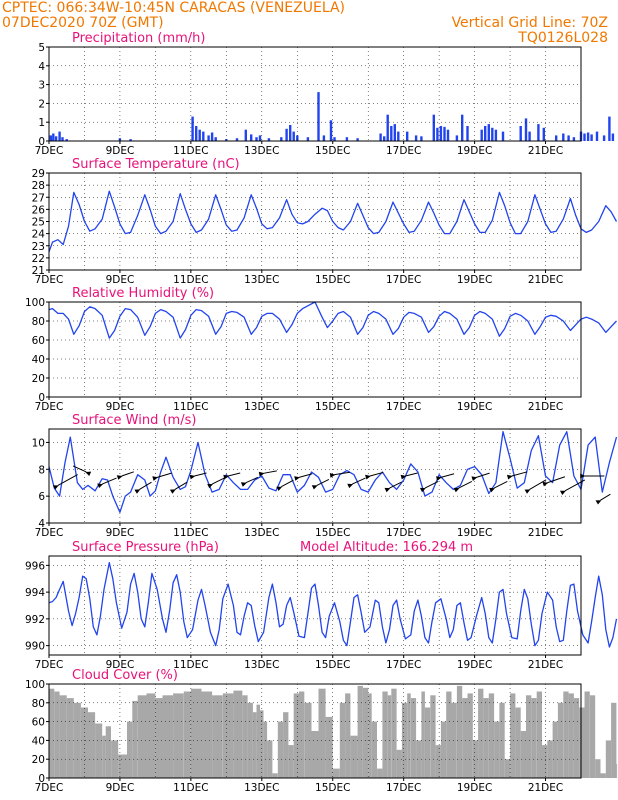 The width and height of the screenshot is (618, 800). I want to click on y-tick-label: 100, so click(35, 303).